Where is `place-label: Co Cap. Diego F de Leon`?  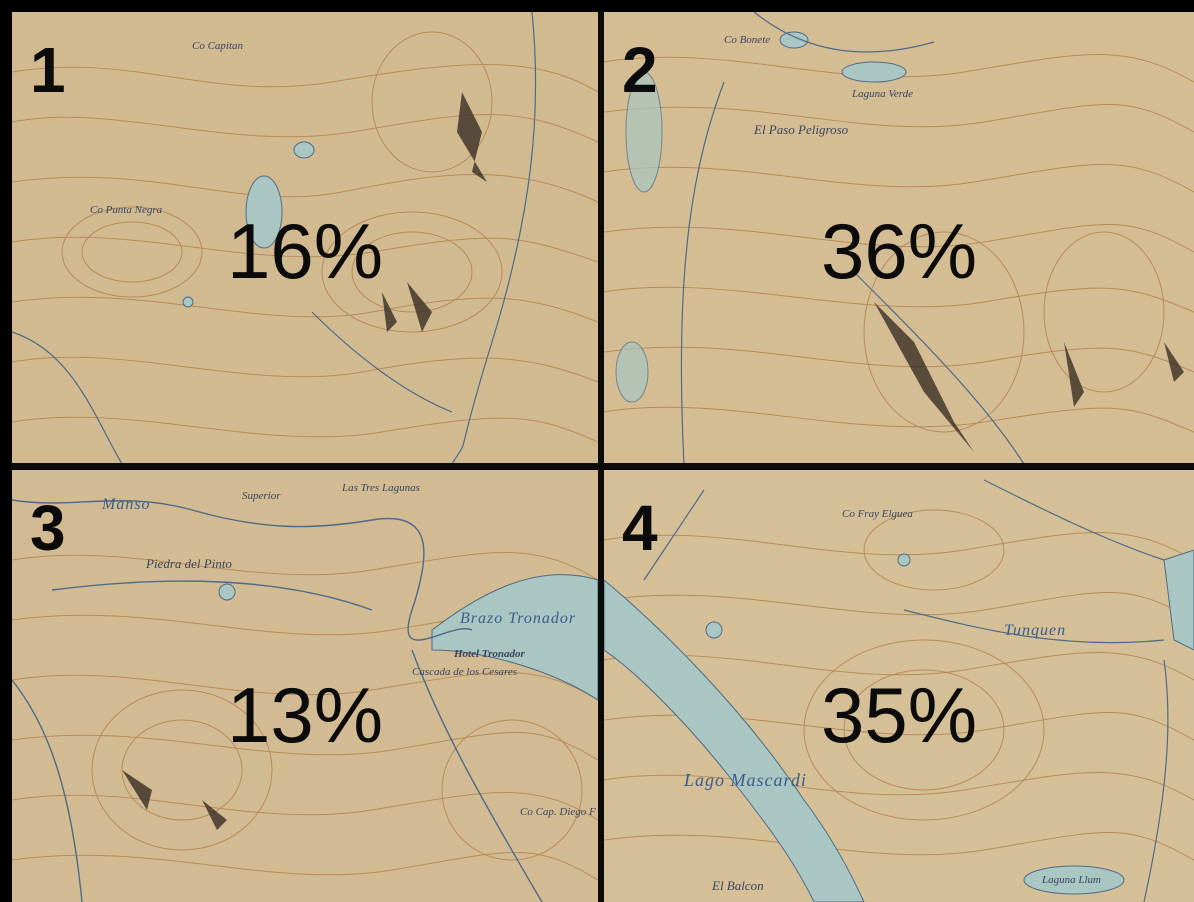
place-label: Co Cap. Diego F de Leon is located at coordinates (559, 812).